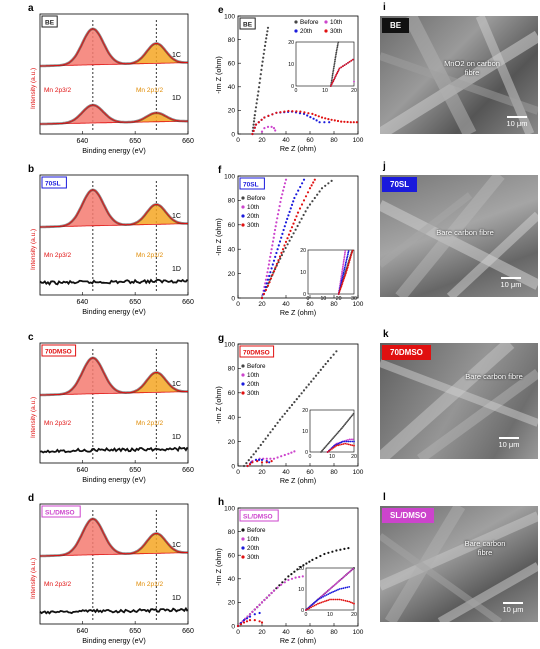 The height and width of the screenshot is (649, 540). What do you see at coordinates (176, 437) in the screenshot?
I see `line-label-1D: 1D` at bounding box center [176, 437].